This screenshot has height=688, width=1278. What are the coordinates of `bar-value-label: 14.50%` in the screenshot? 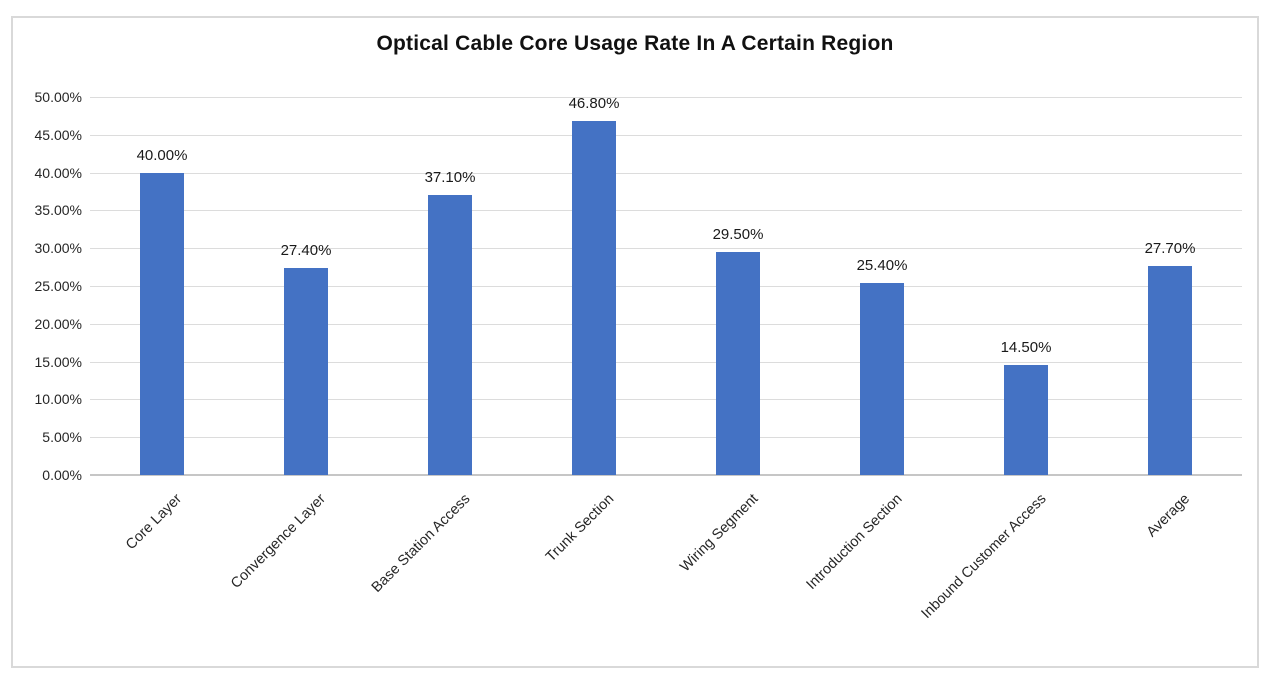 It's located at (1026, 348).